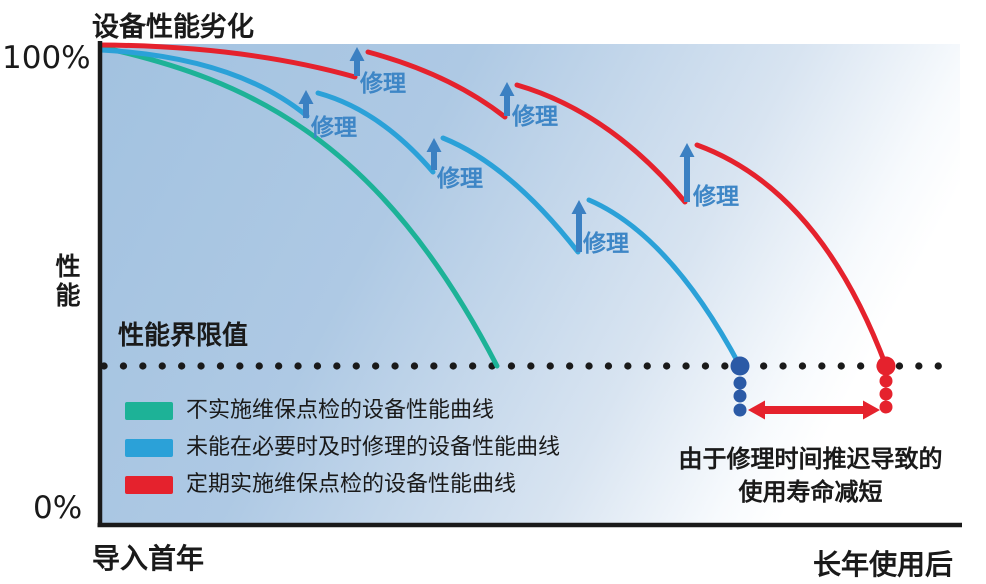 The image size is (986, 584). Describe the element at coordinates (46, 58) in the screenshot. I see `y-max-label: 100%` at that location.